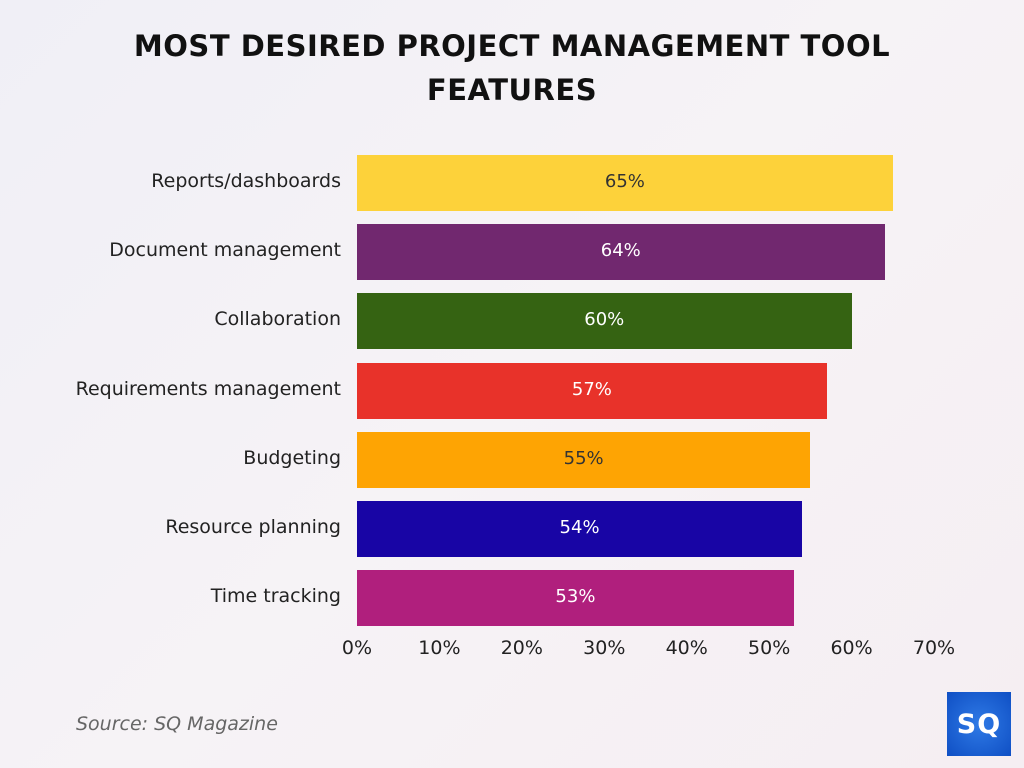  I want to click on logo-text: SQ, so click(979, 724).